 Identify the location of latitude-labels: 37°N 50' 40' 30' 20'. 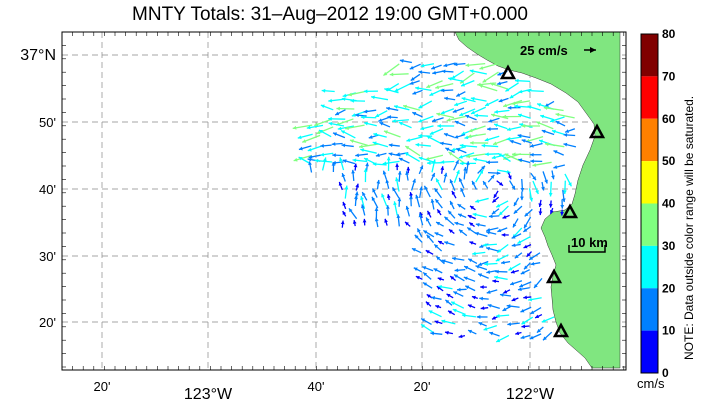
(38, 188).